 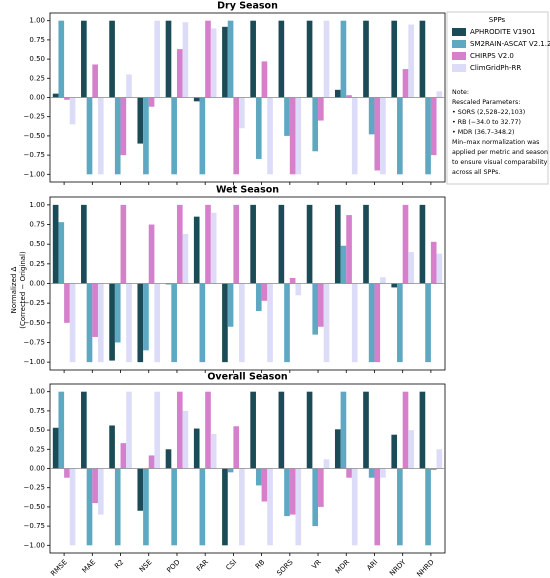 What do you see at coordinates (497, 20) in the screenshot?
I see `legend-title: SPPs` at bounding box center [497, 20].